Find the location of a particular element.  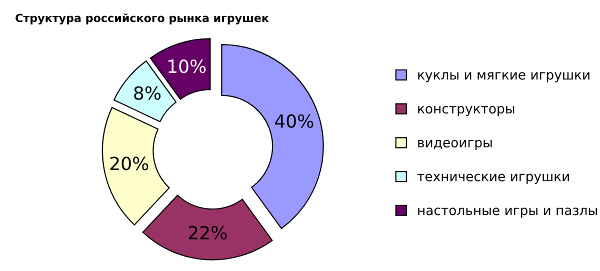

data-label: 40% is located at coordinates (294, 121).